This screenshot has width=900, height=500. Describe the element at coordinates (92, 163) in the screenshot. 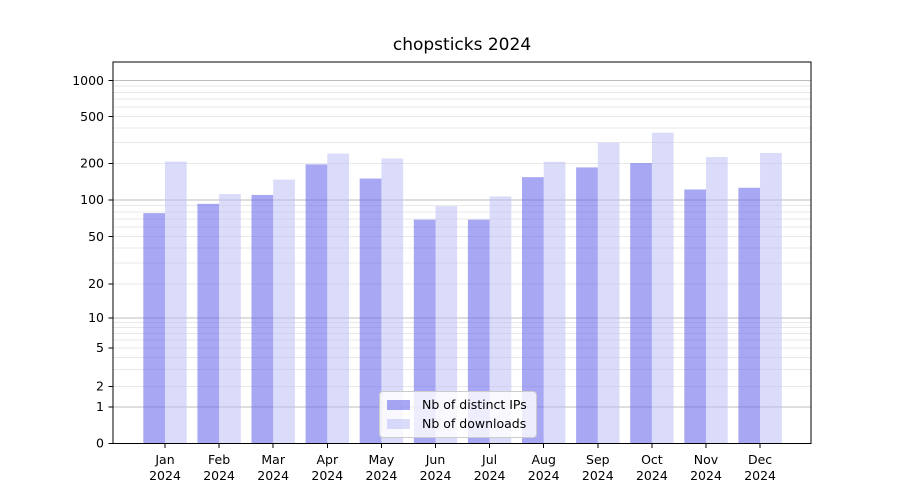

I see `y-tick-label: 200` at that location.